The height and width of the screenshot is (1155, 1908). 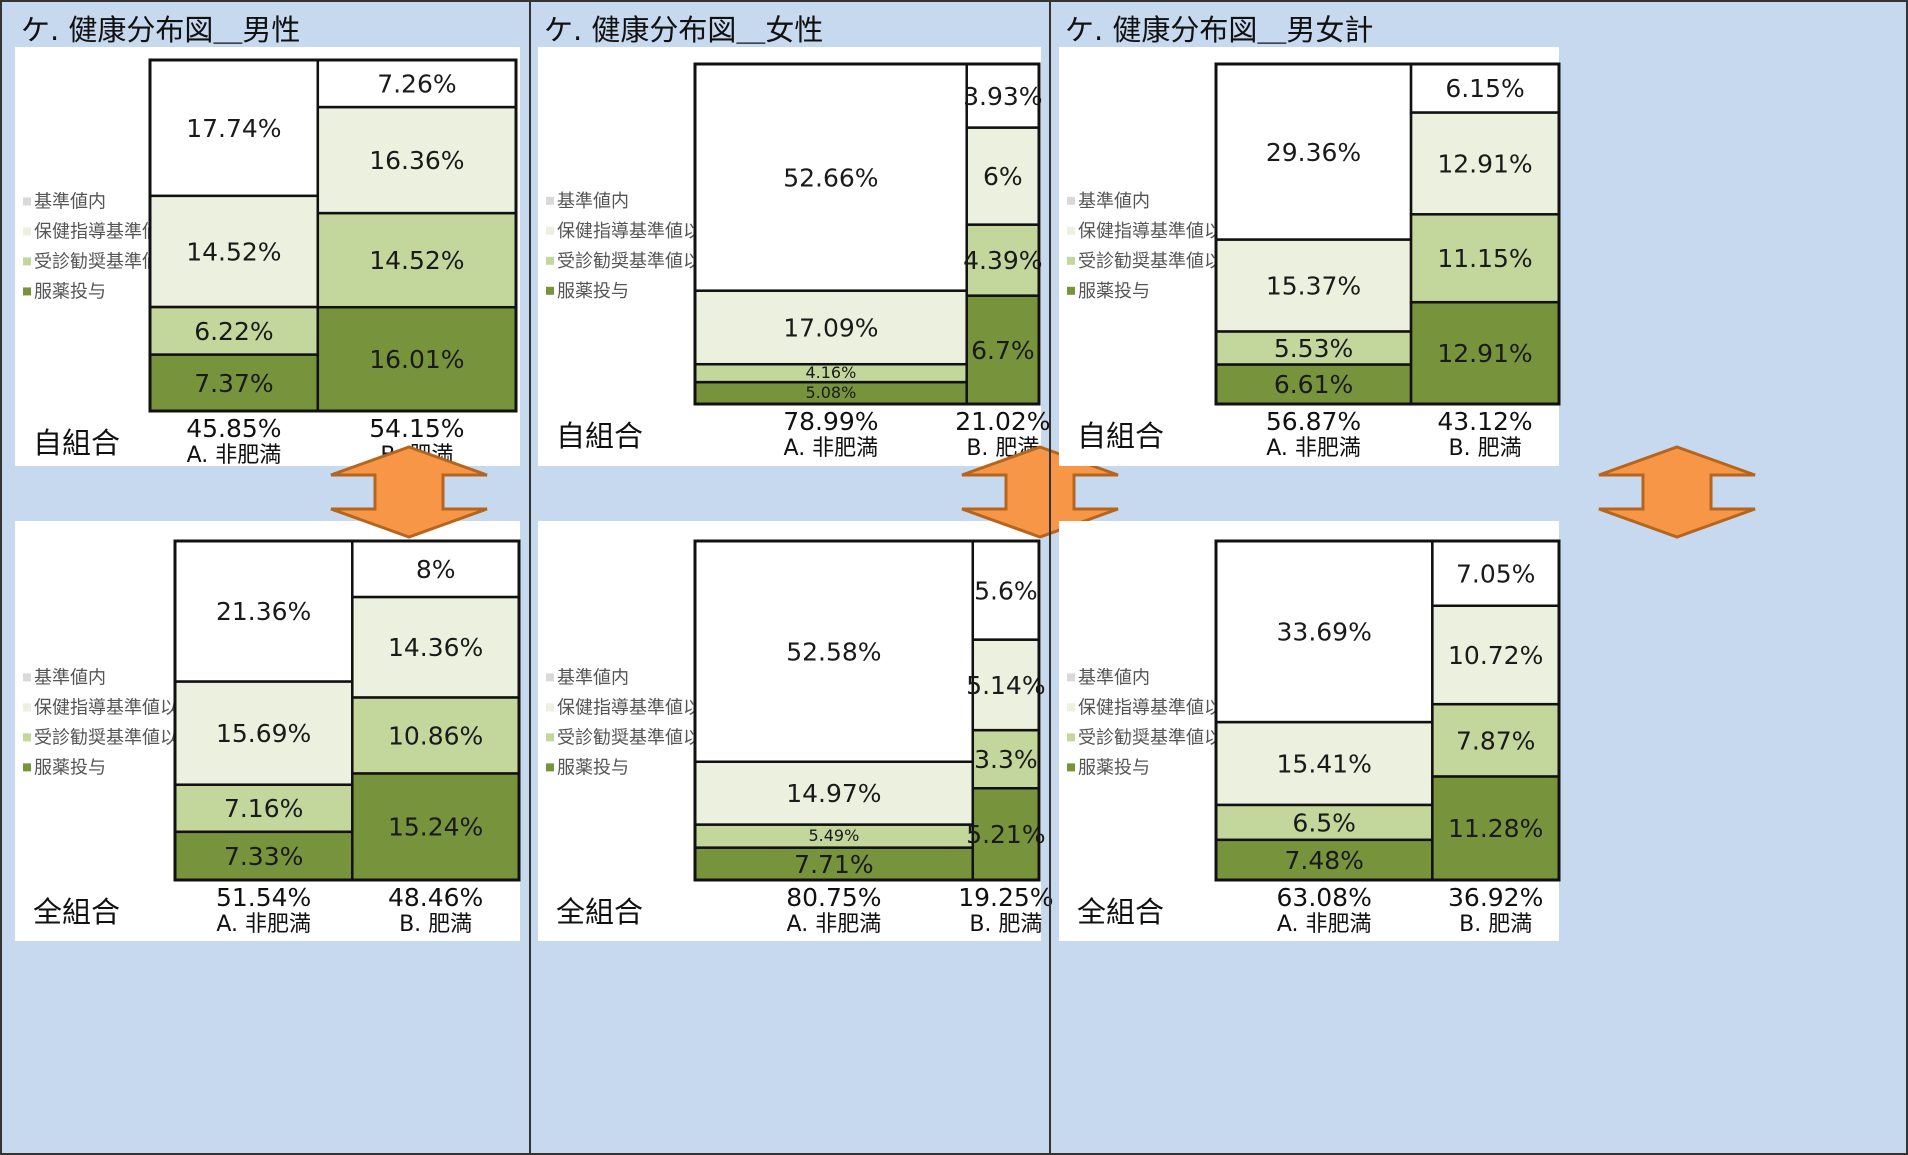 What do you see at coordinates (1313, 152) in the screenshot?
I see `segment-label: 29.36%` at bounding box center [1313, 152].